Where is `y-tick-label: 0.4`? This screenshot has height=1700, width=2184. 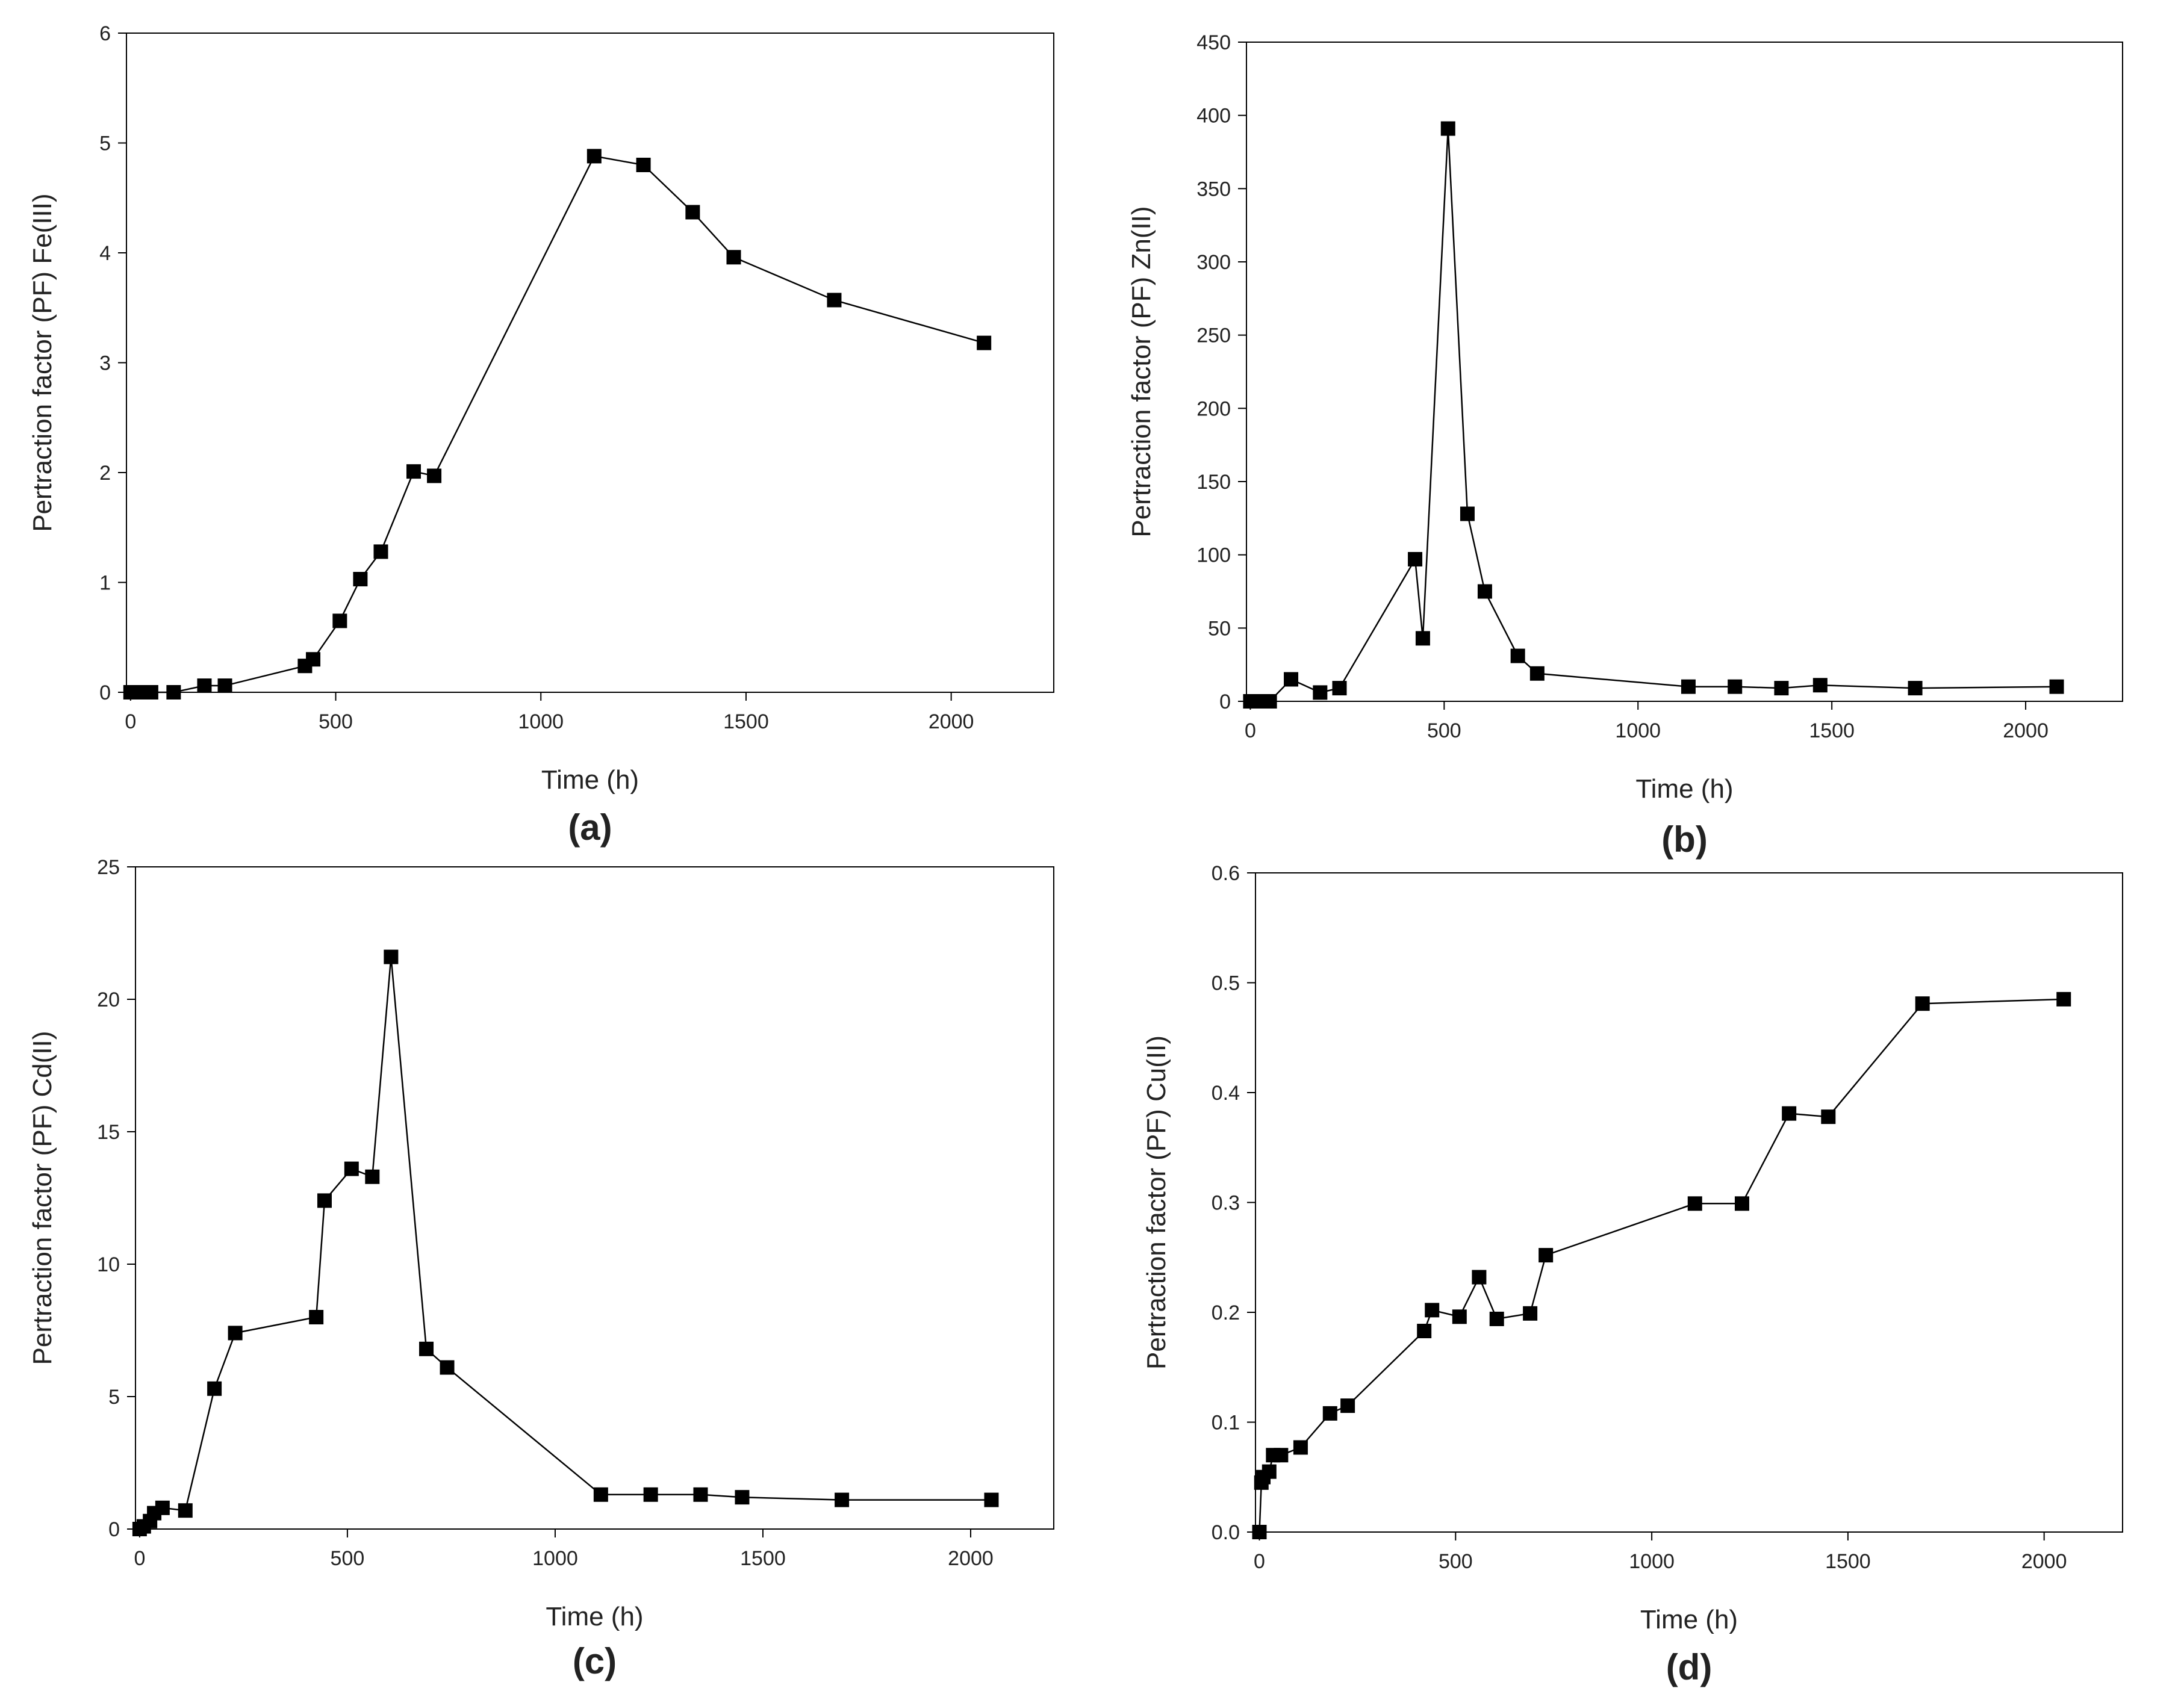 y-tick-label: 0.4 is located at coordinates (1226, 1093).